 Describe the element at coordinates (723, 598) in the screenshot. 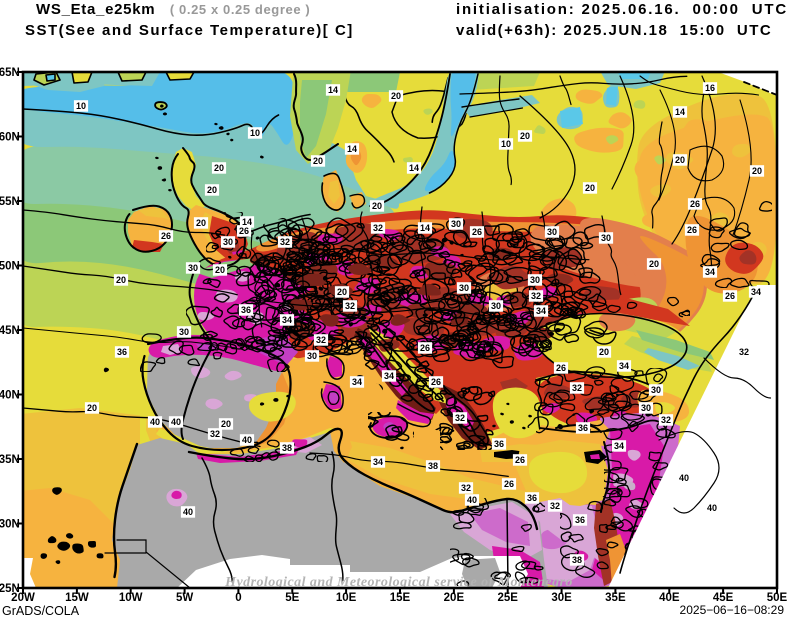

I see `svg-text: 45E` at that location.